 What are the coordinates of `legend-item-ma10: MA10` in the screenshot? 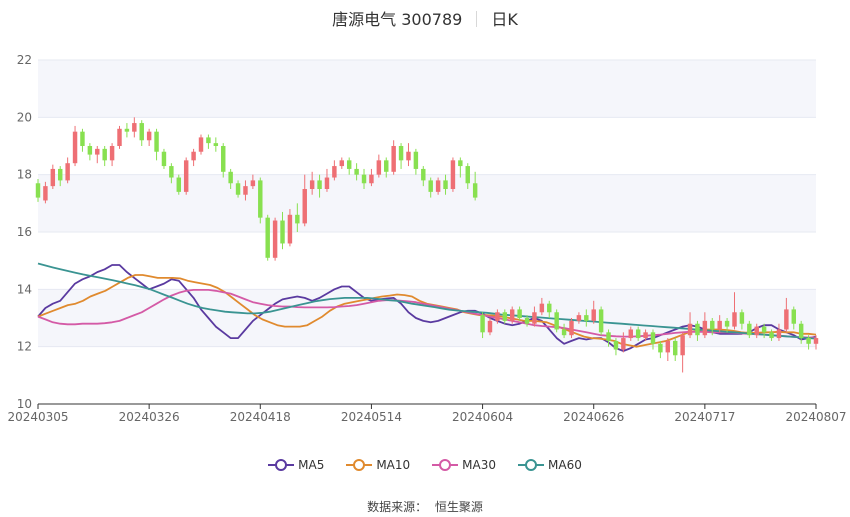 It's located at (378, 465).